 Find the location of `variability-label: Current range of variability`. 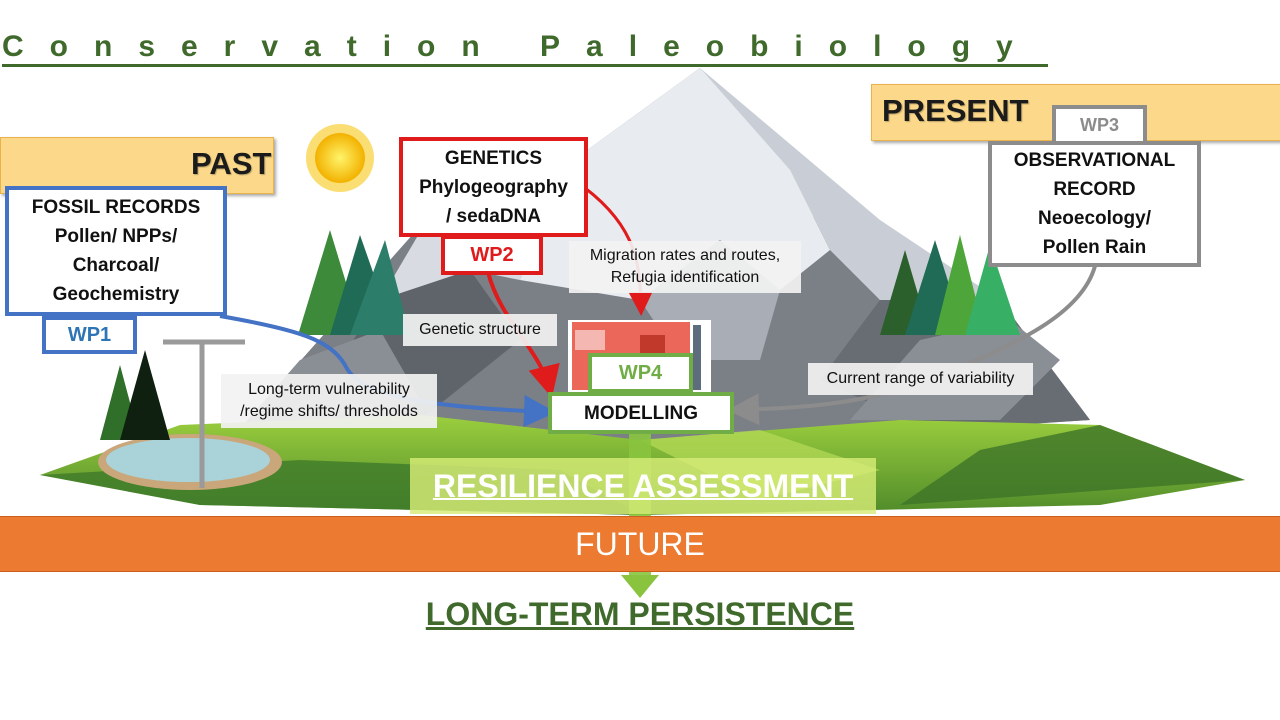

variability-label: Current range of variability is located at coordinates (920, 379).